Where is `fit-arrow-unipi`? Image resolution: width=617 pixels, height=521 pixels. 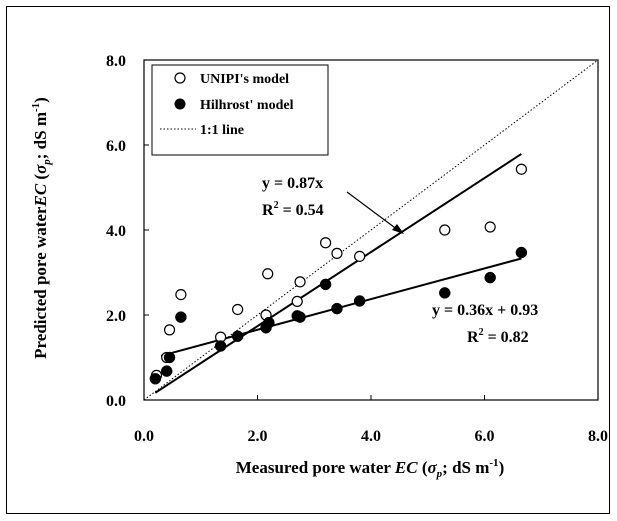 fit-arrow-unipi is located at coordinates (375, 212).